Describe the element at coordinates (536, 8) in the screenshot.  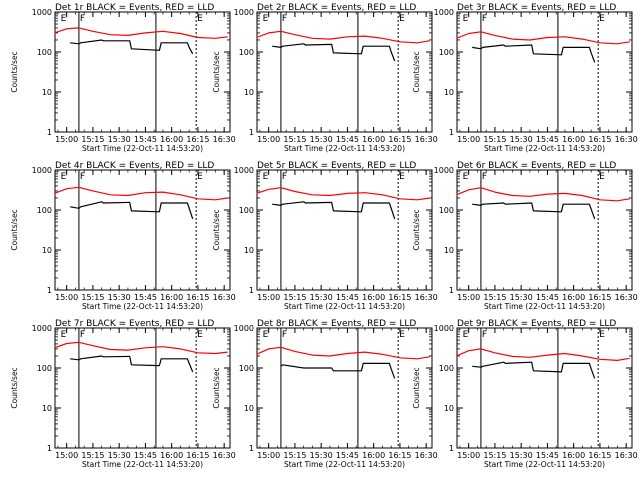
I see `panel-title: Det 3r BLACK = Events, RED = LLD` at that location.